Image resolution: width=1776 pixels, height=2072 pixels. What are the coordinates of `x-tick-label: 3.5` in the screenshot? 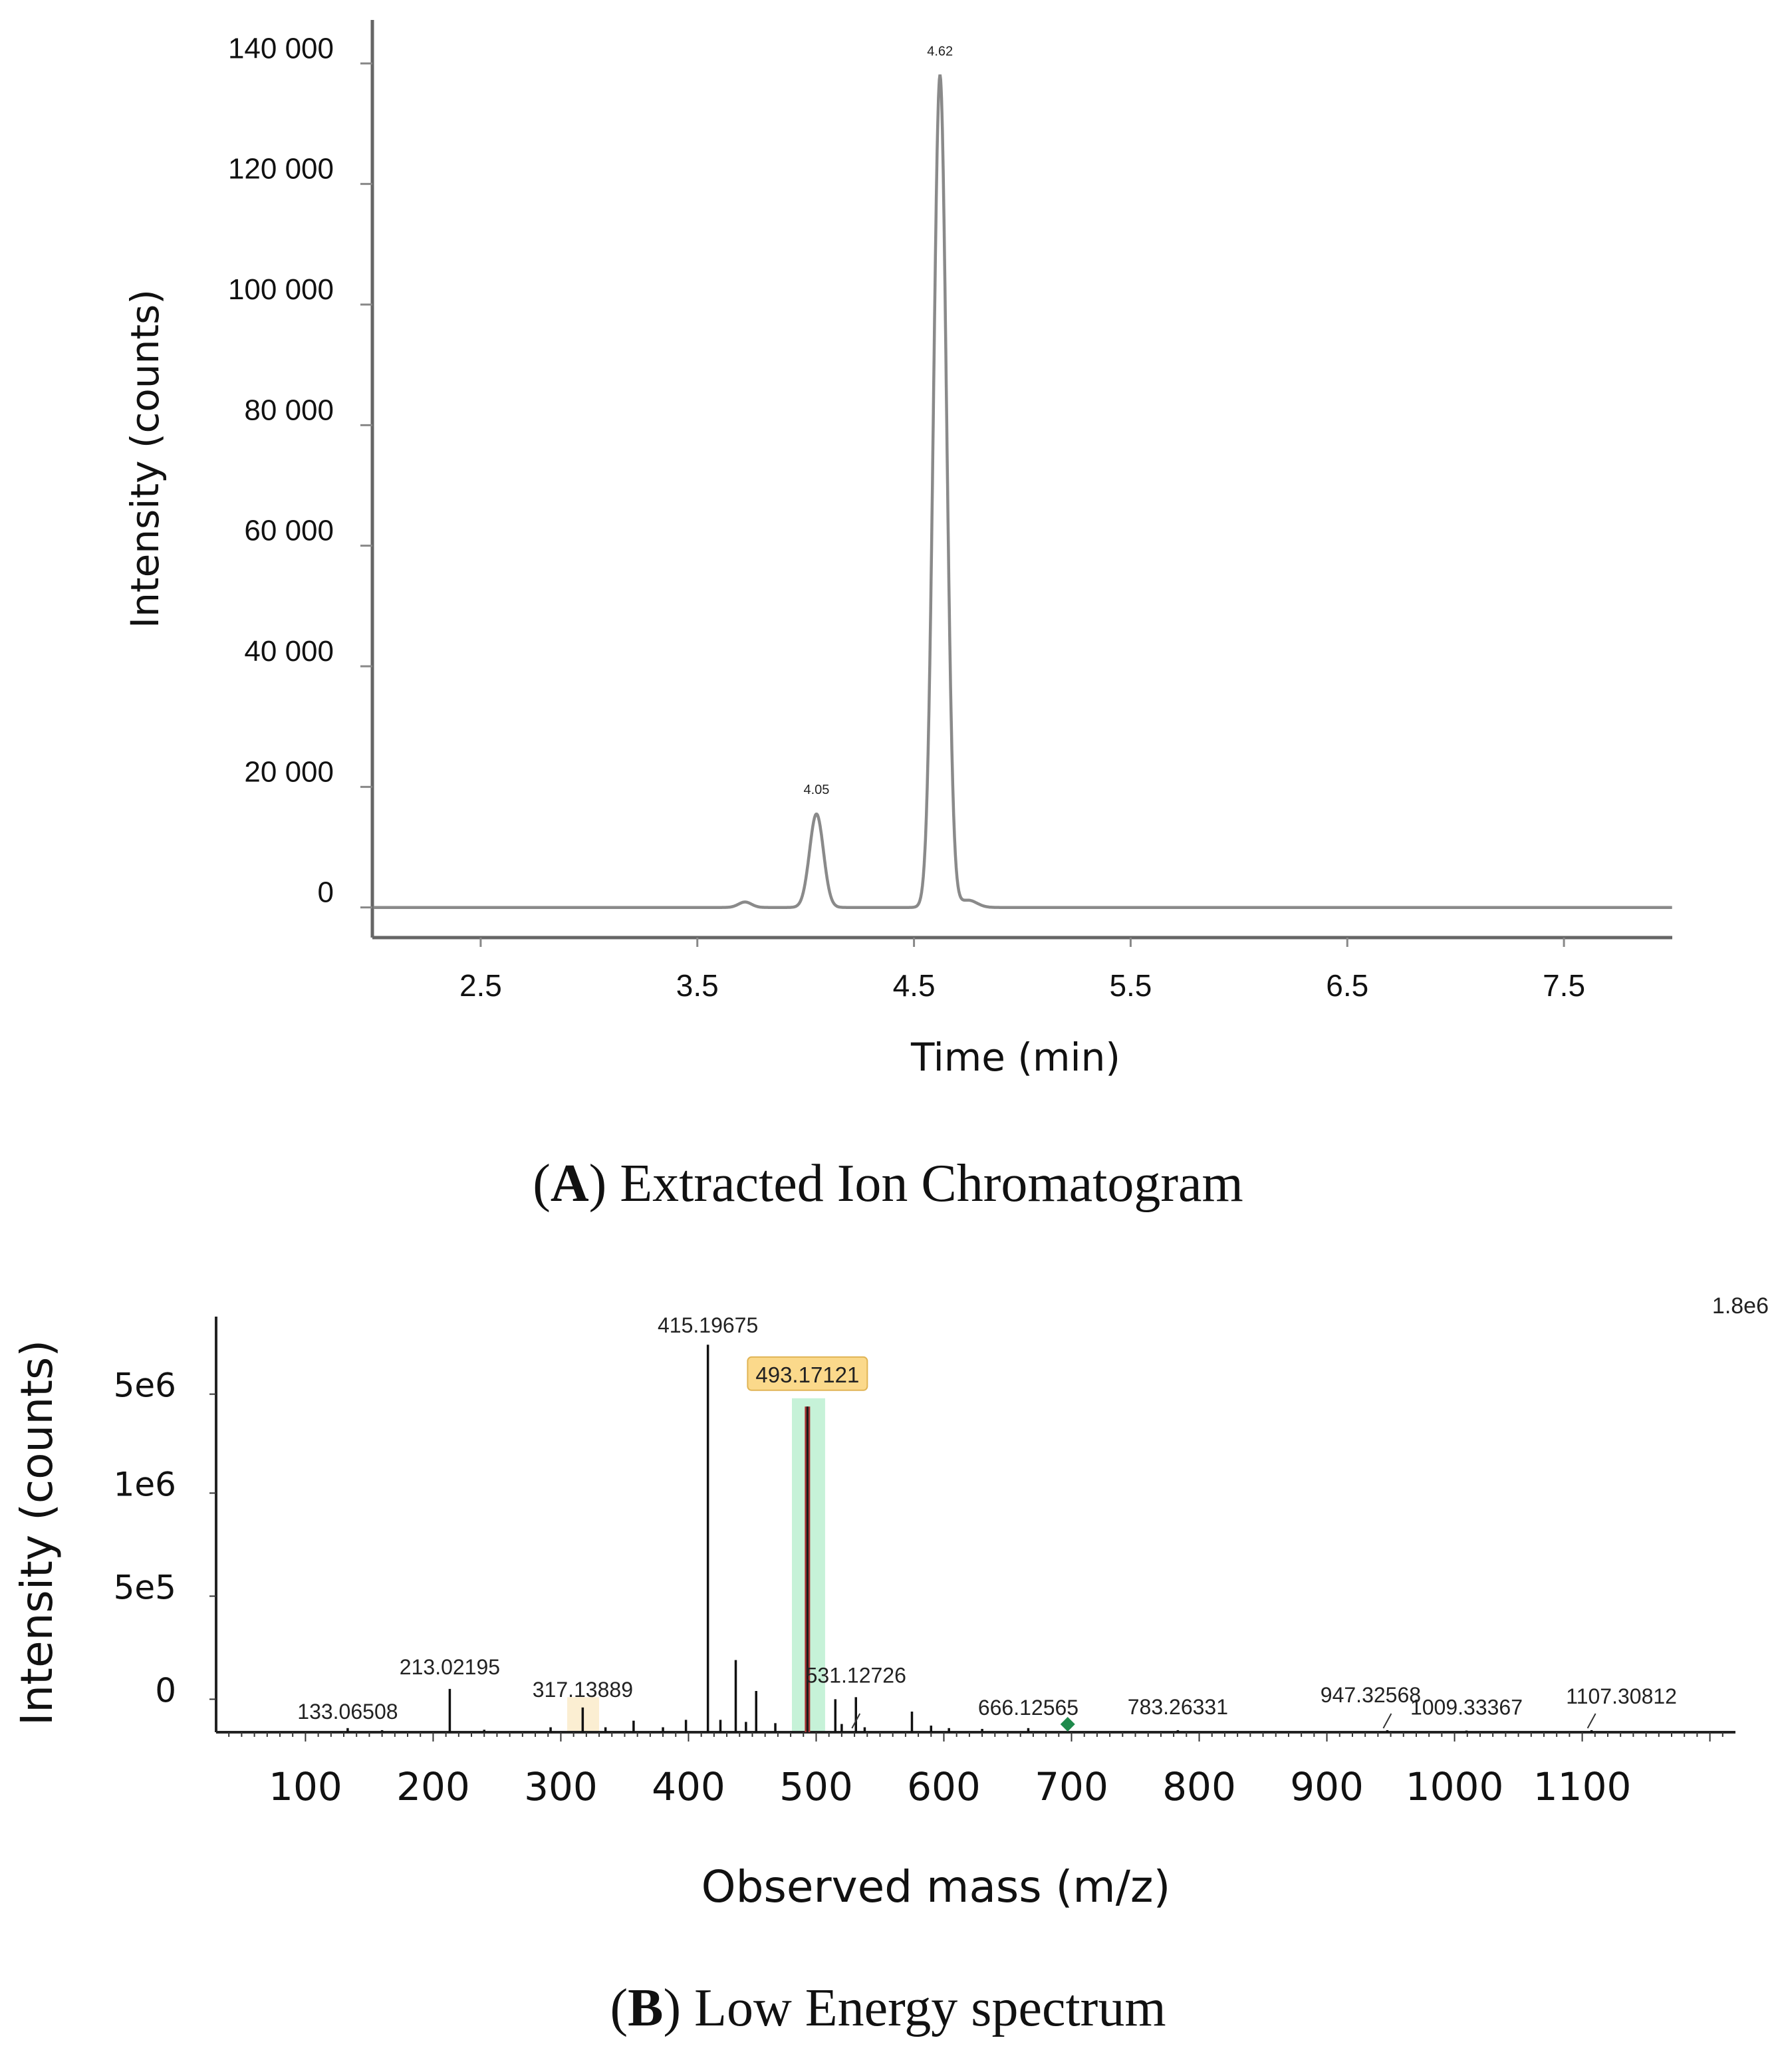 It's located at (697, 985).